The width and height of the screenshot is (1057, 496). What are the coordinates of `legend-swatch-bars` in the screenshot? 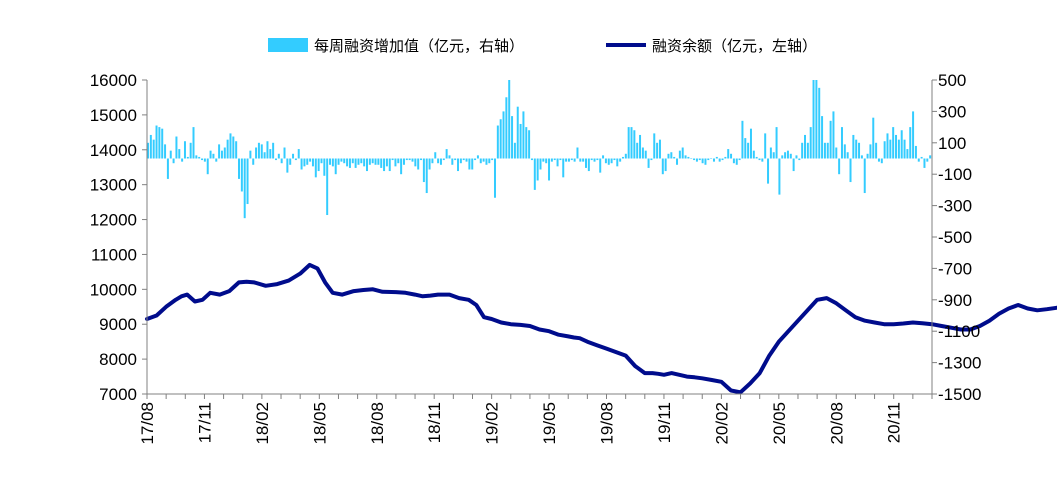 It's located at (288, 45).